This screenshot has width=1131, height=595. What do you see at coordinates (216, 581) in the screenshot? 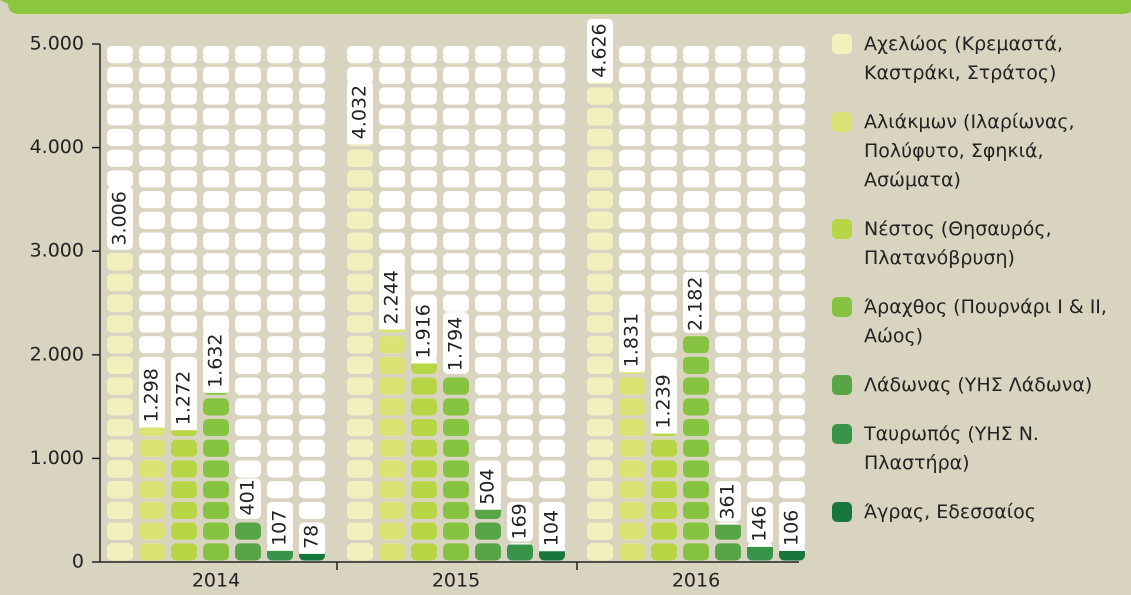
I see `x-tick-label: 2014` at bounding box center [216, 581].